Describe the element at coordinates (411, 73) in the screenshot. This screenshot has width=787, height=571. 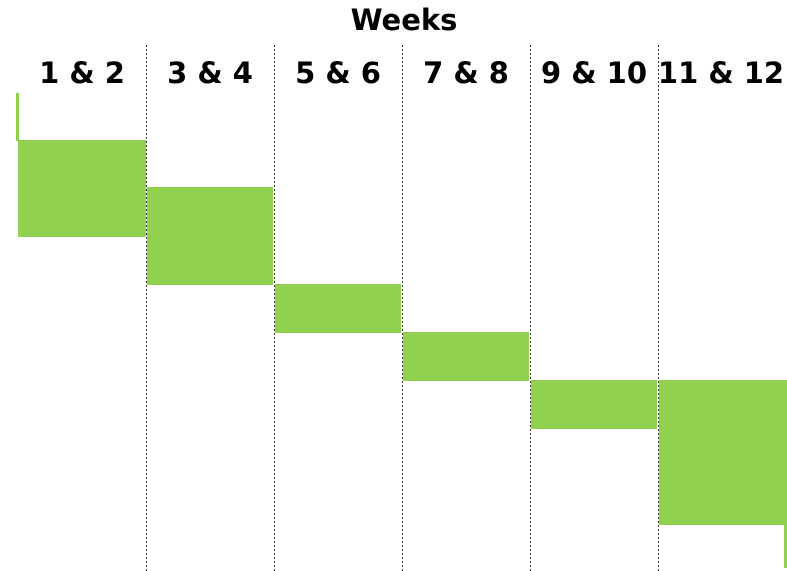
I see `column-labels: 1 & 2 3 & 4 5 & 6 7 & 8 9 & 10 11 & 12` at that location.